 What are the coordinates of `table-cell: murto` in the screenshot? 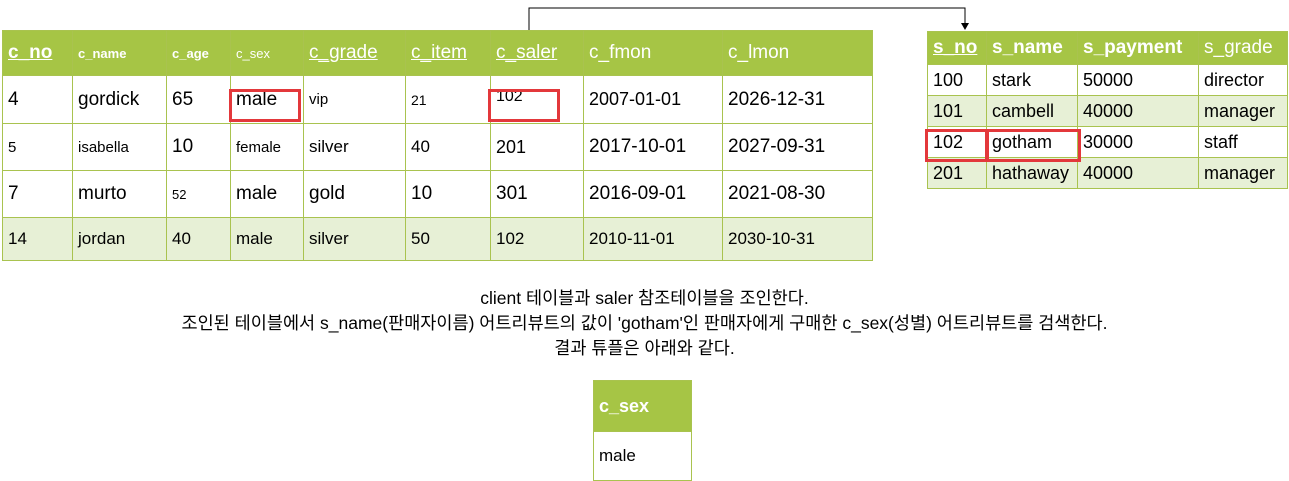 It's located at (119, 194).